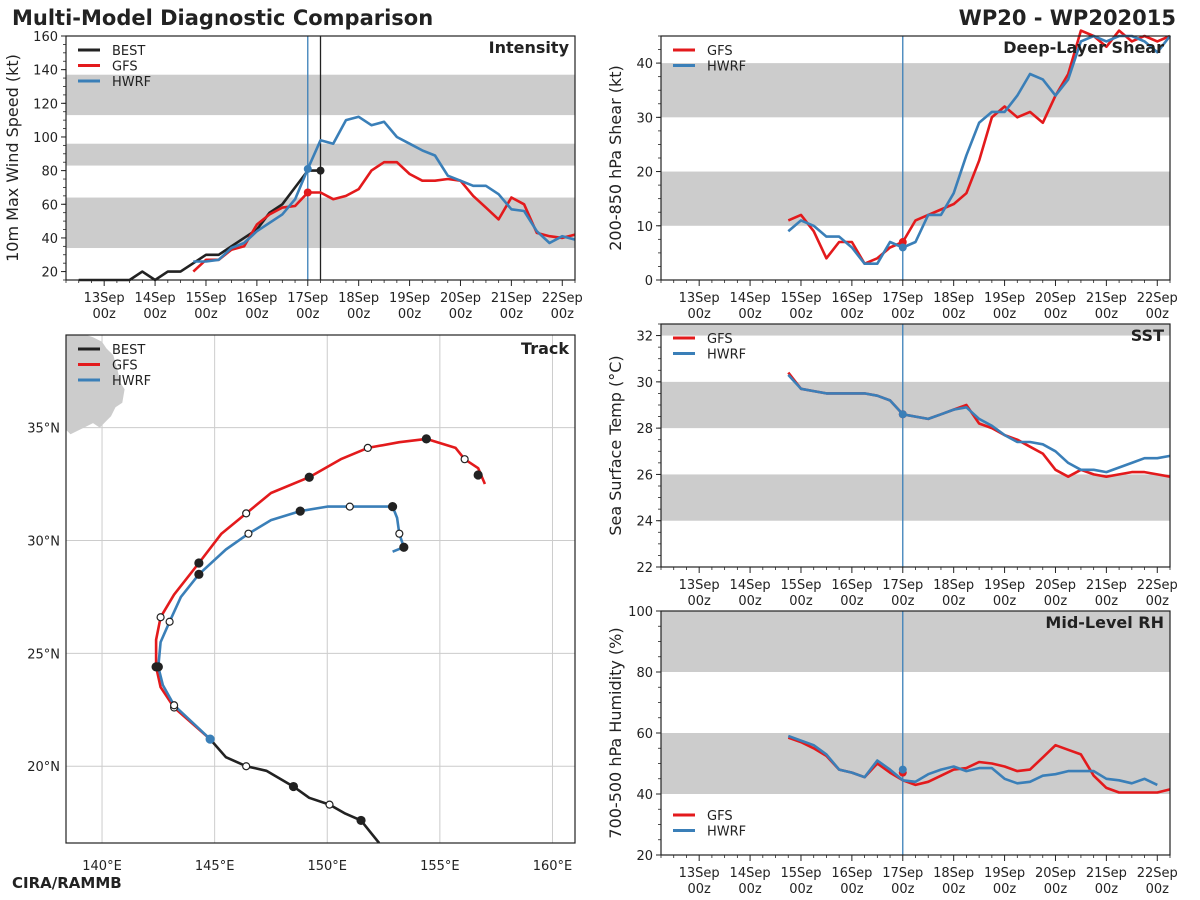 The image size is (1200, 900). I want to click on y-tick-label: 120, so click(45, 104).